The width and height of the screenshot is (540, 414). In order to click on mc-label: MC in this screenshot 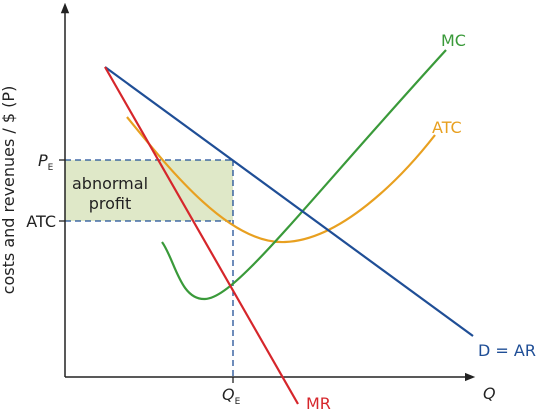, I will do `click(453, 40)`.